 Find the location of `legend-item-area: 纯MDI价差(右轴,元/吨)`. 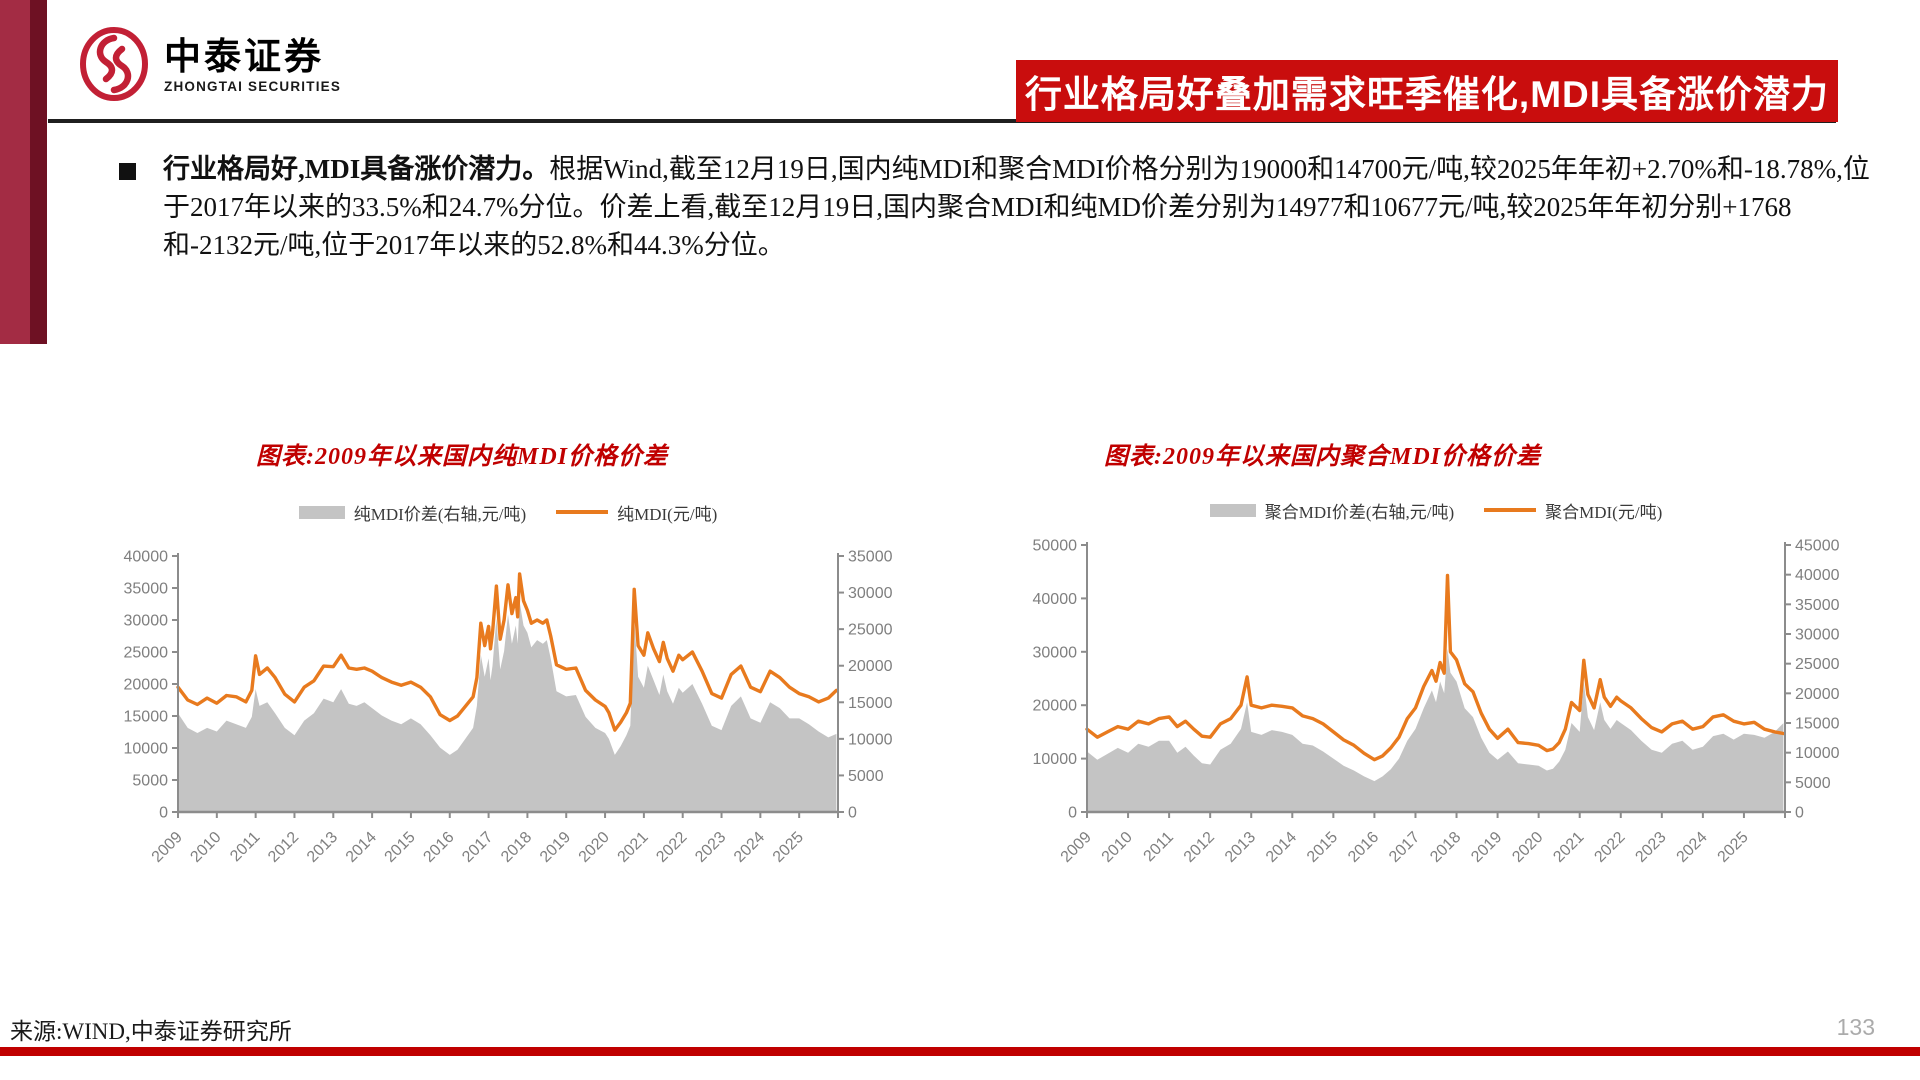

legend-item-area: 纯MDI价差(右轴,元/吨) is located at coordinates (412, 512).